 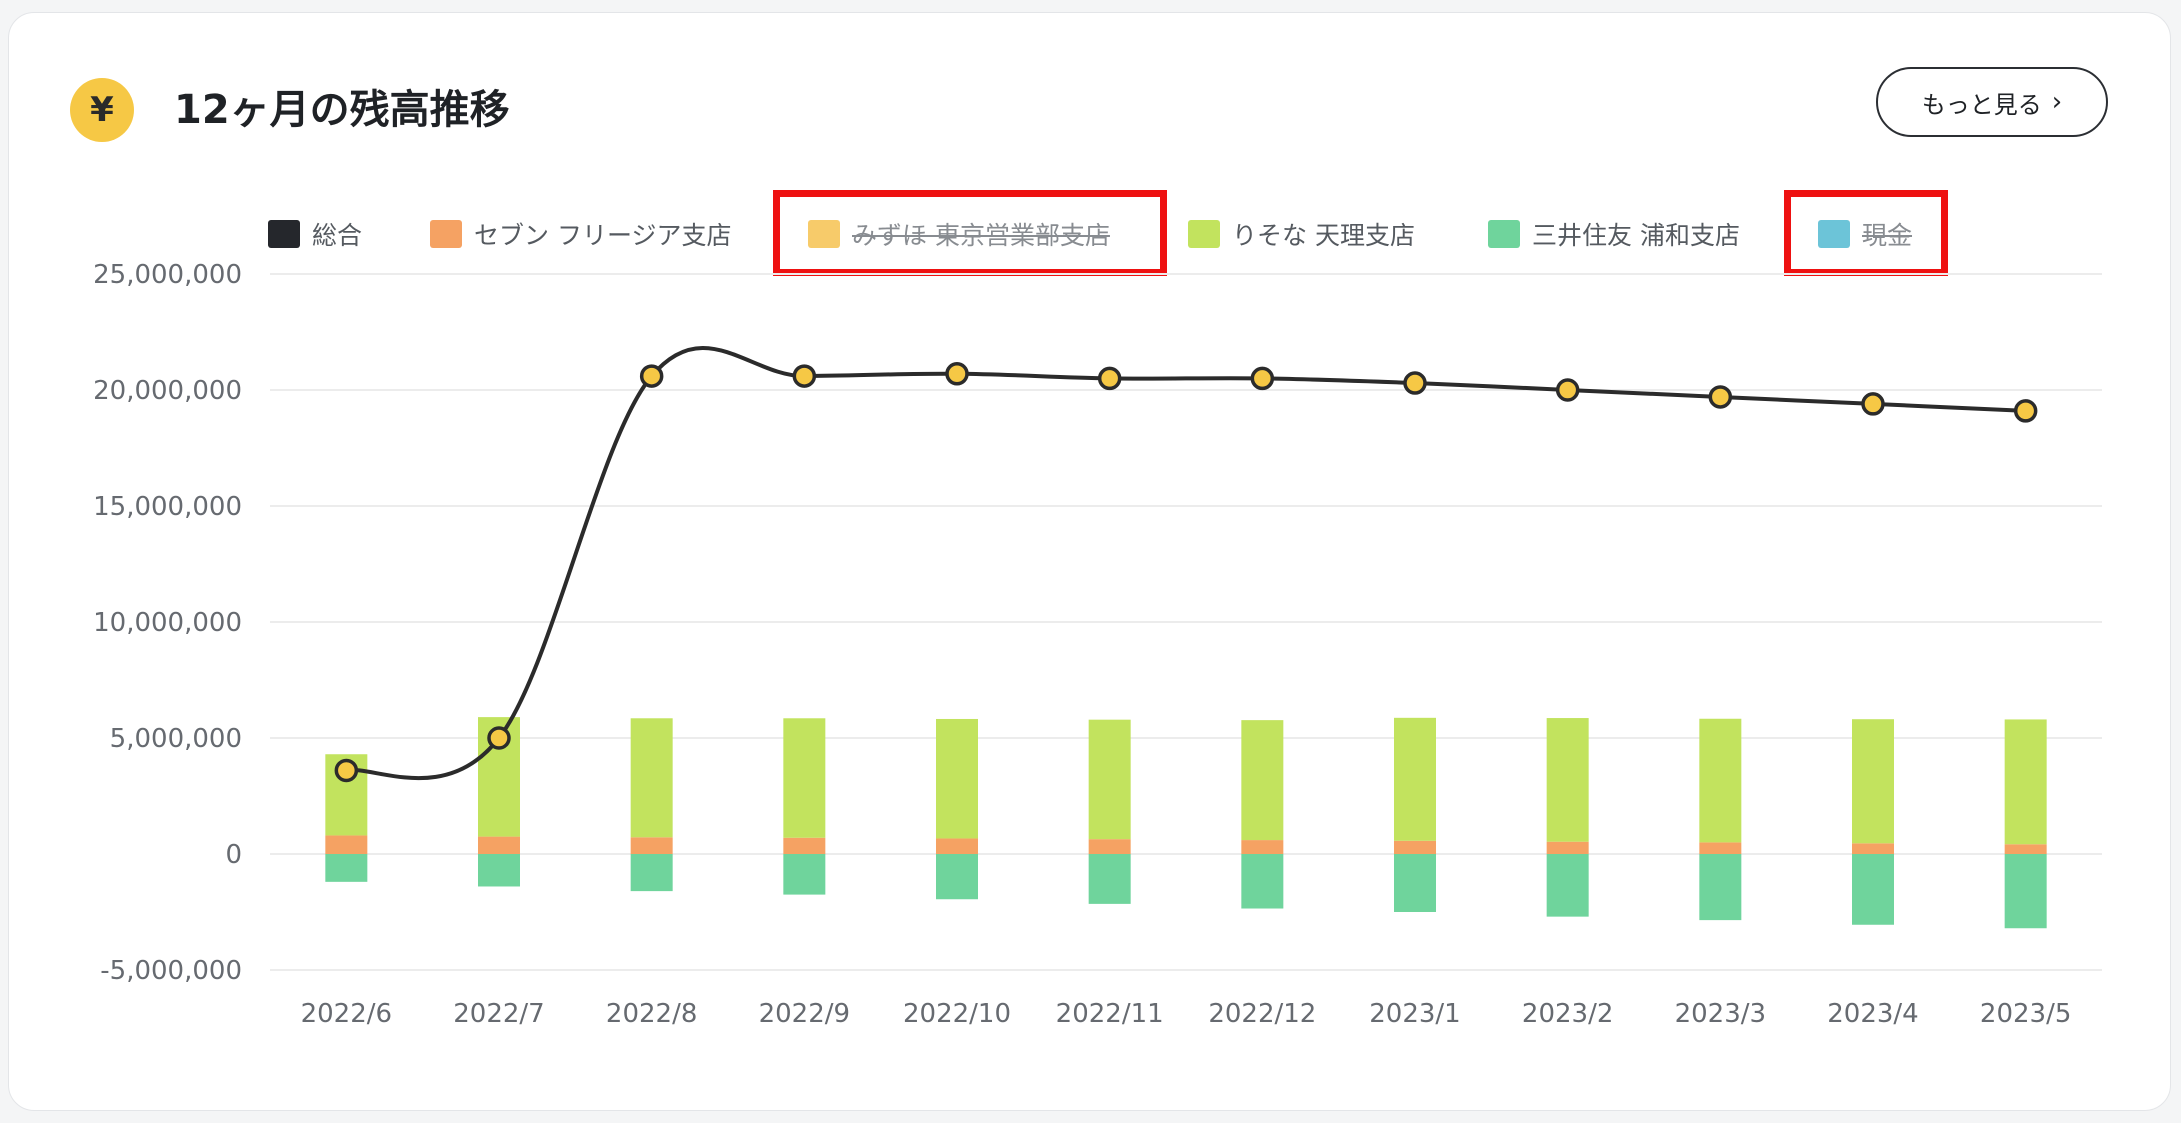 I want to click on y-tick-label: -5,000,000, so click(x=171, y=971).